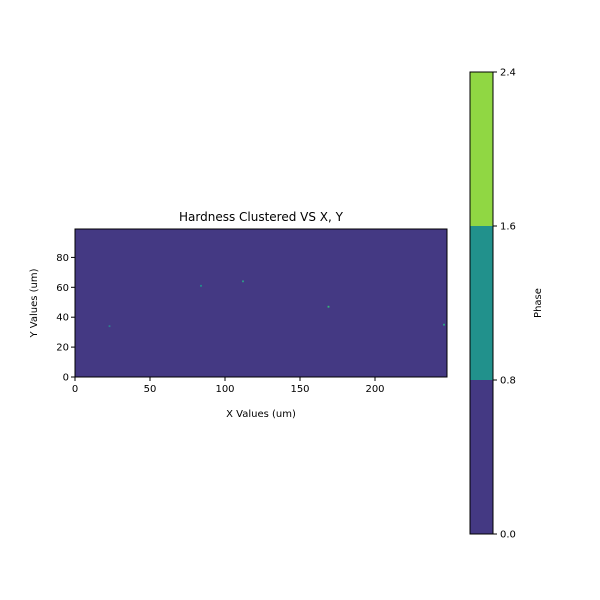 The height and width of the screenshot is (600, 600). I want to click on colorbar-frame, so click(481, 303).